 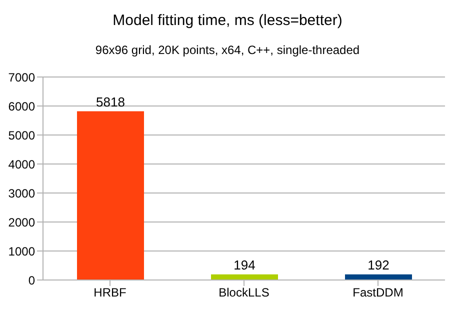 I want to click on y-tick-label: 2000, so click(x=22, y=222).